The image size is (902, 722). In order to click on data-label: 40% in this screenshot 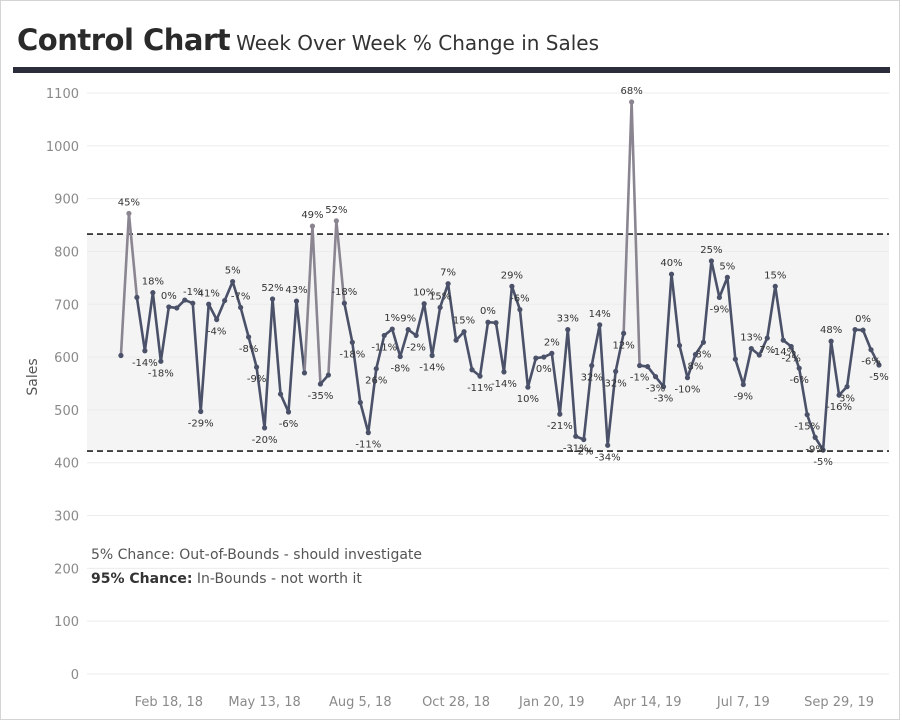, I will do `click(671, 263)`.